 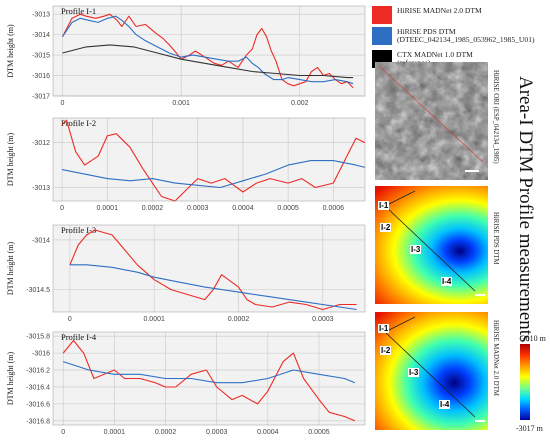 I want to click on y-tick-label: -3014.5, so click(x=38, y=290).